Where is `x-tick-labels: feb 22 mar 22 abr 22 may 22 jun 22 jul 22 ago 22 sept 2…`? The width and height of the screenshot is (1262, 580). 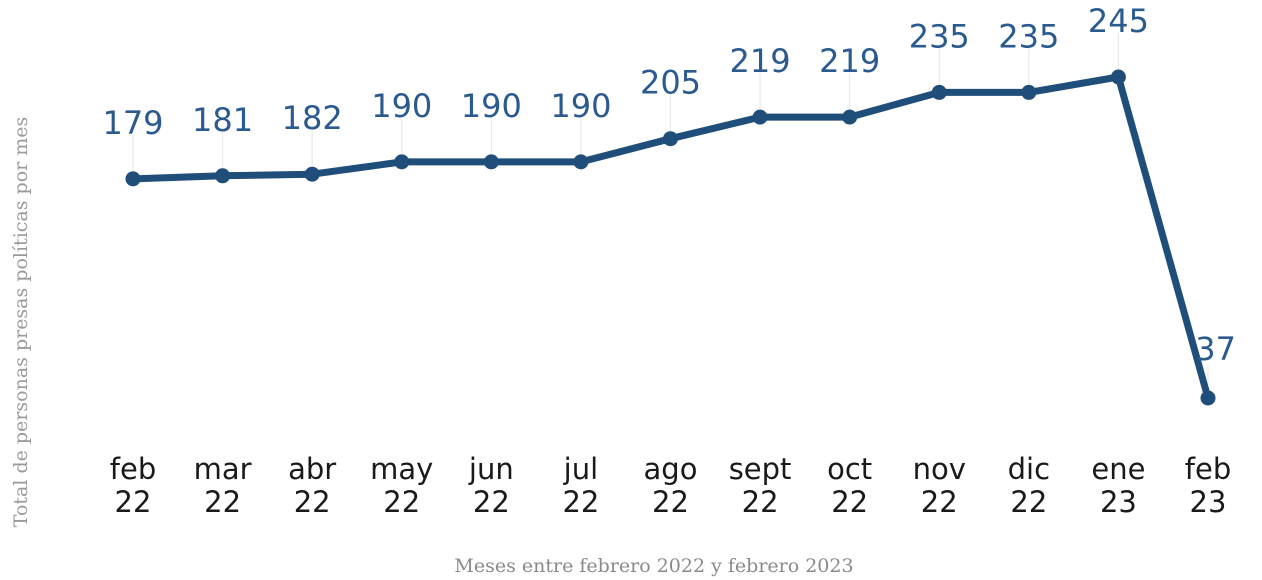
x-tick-labels: feb 22 mar 22 abr 22 may 22 jun 22 jul 22 ago 22 sept 2… is located at coordinates (670, 485).